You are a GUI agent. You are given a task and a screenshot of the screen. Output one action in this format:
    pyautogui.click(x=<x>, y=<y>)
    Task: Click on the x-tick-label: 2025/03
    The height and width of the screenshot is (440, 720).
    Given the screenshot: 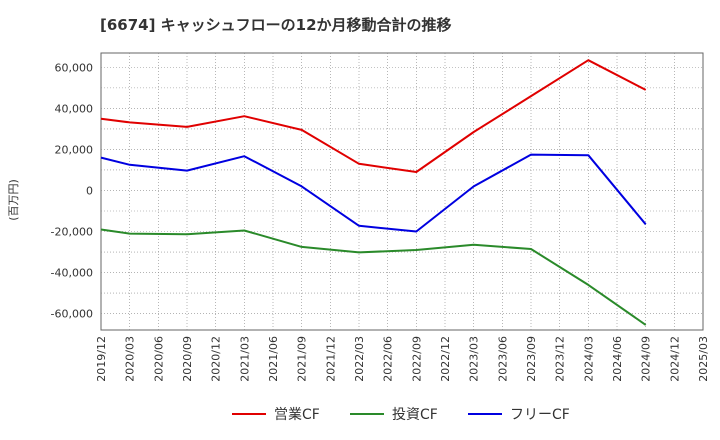 What is the action you would take?
    pyautogui.click(x=703, y=359)
    